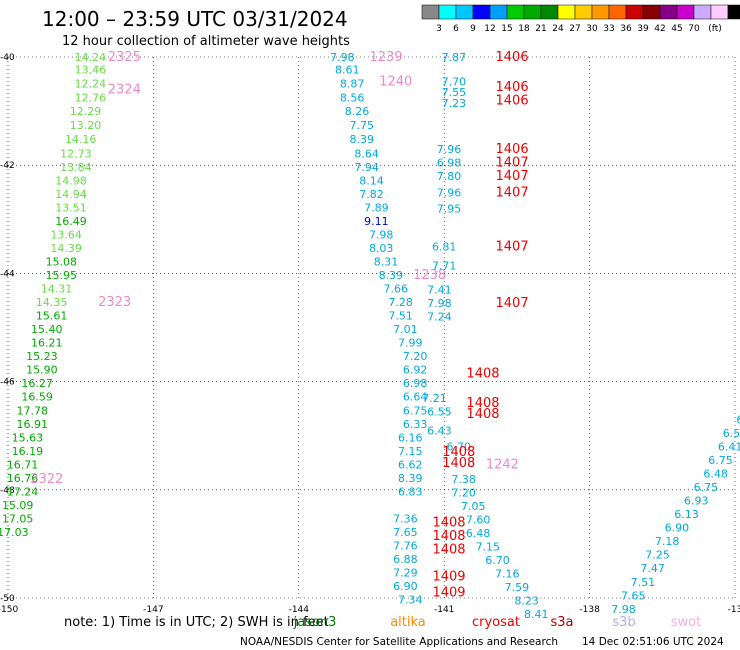 The image size is (740, 650). What do you see at coordinates (439, 411) in the screenshot?
I see `data-point-label: 6.55` at bounding box center [439, 411].